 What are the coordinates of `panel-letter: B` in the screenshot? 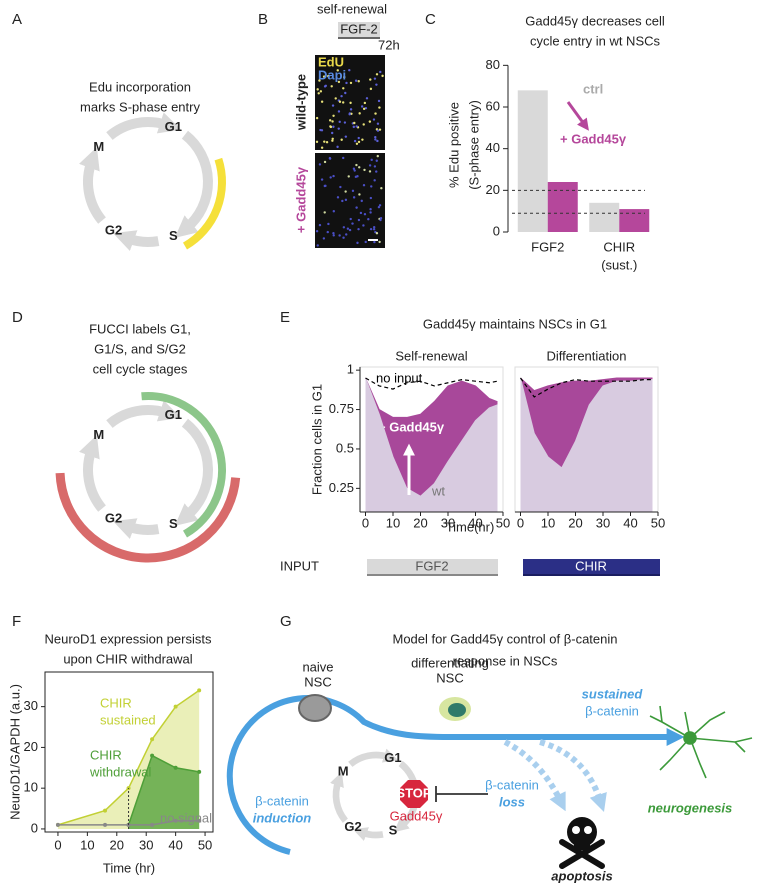 It's located at (263, 19).